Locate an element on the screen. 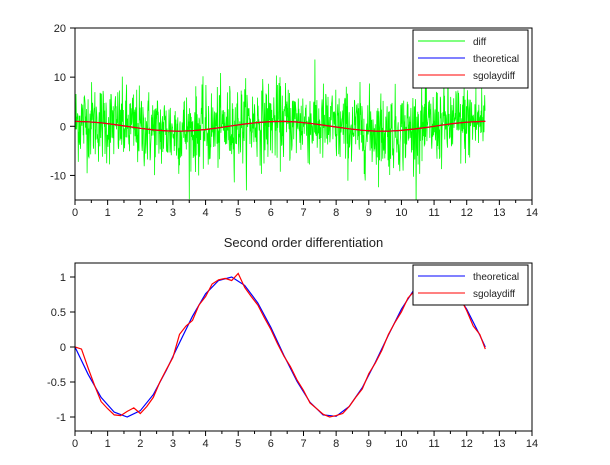  legend-label: diff is located at coordinates (479, 42).